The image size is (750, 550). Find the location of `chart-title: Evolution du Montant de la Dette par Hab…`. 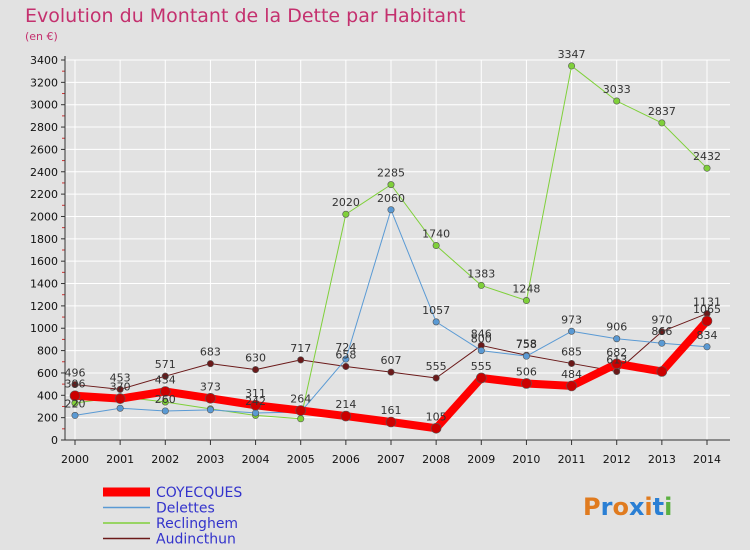

chart-title: Evolution du Montant de la Dette par Hab… is located at coordinates (245, 16).